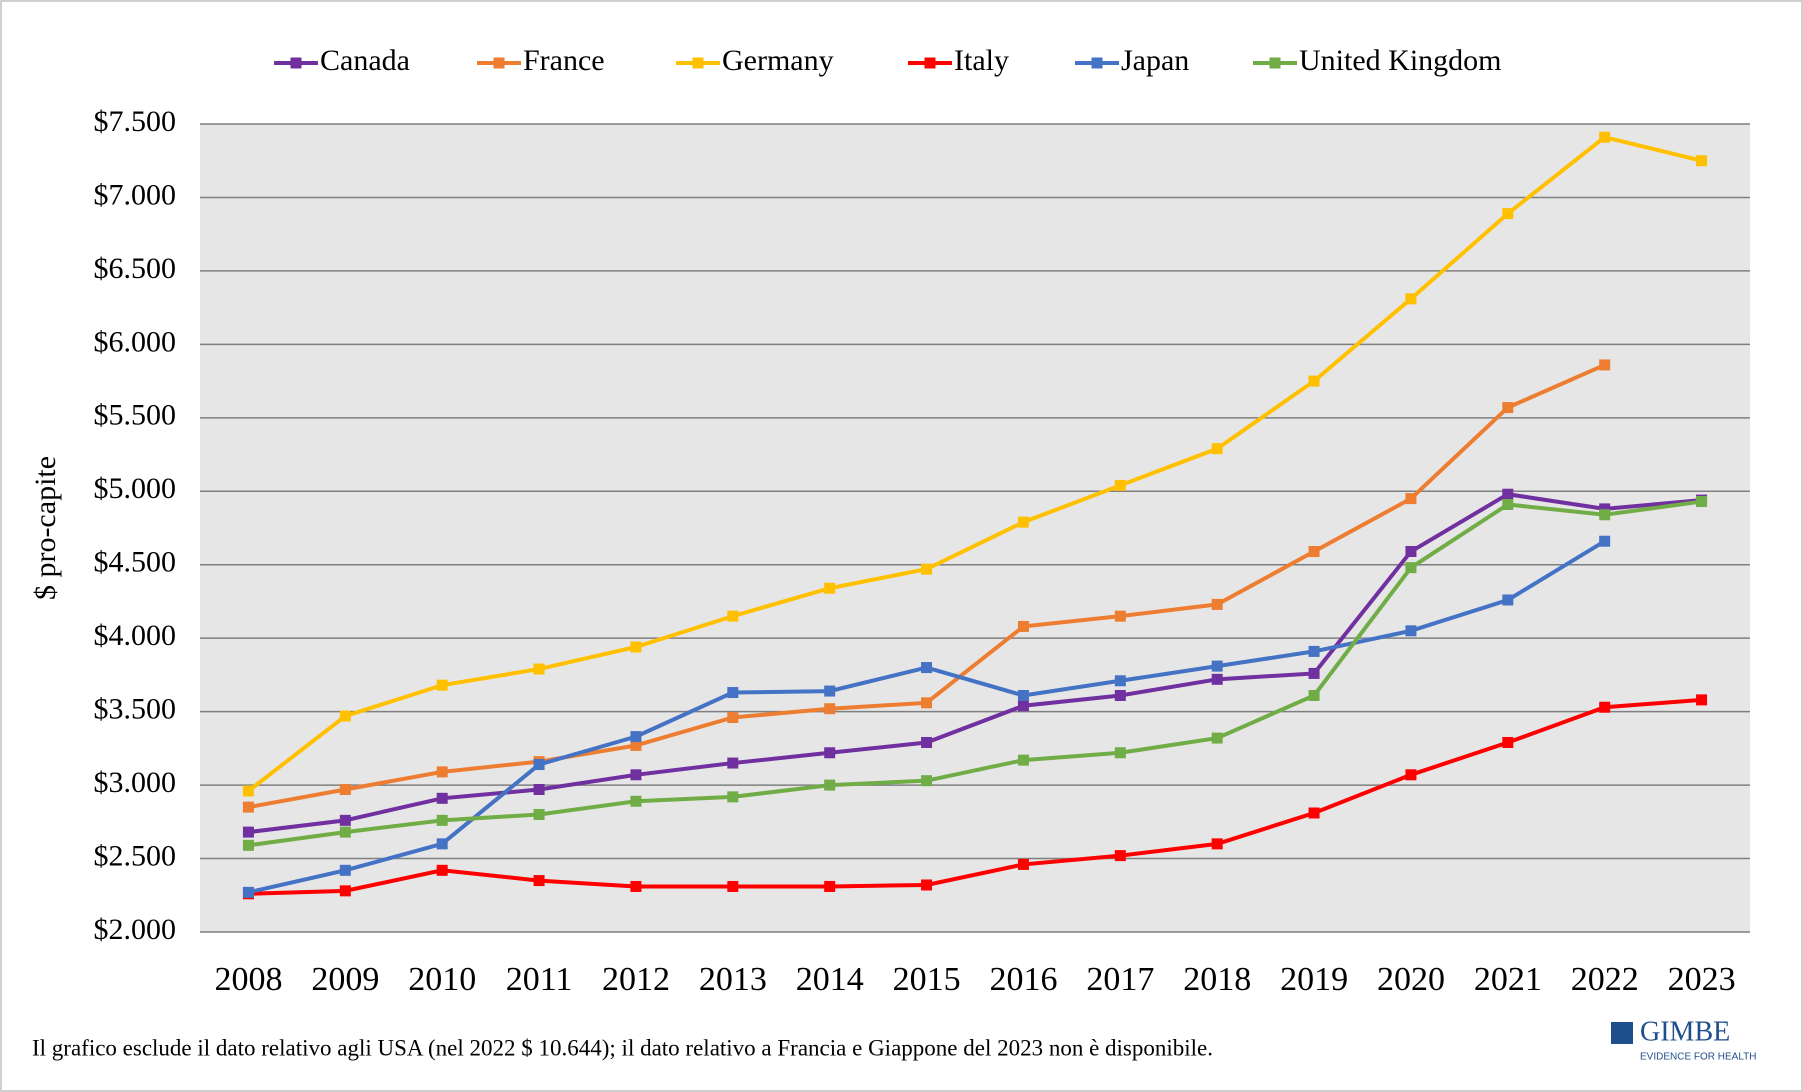 This screenshot has width=1803, height=1092. Describe the element at coordinates (135, 635) in the screenshot. I see `y-tick-label: $4.000` at that location.